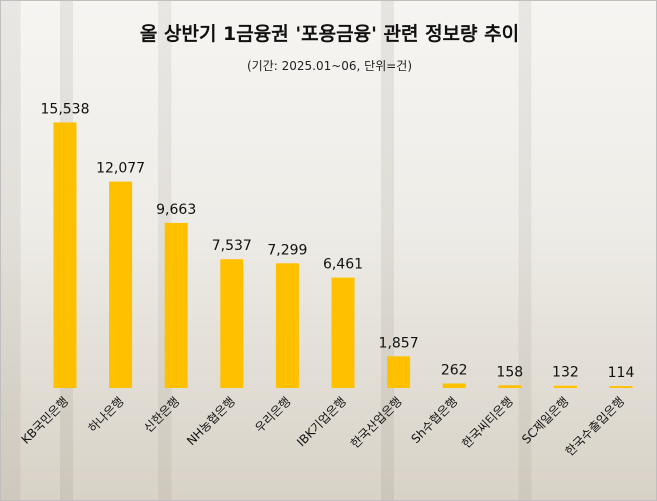 The width and height of the screenshot is (657, 501). What do you see at coordinates (544, 420) in the screenshot?
I see `category-label-9: SC제일은행` at bounding box center [544, 420].